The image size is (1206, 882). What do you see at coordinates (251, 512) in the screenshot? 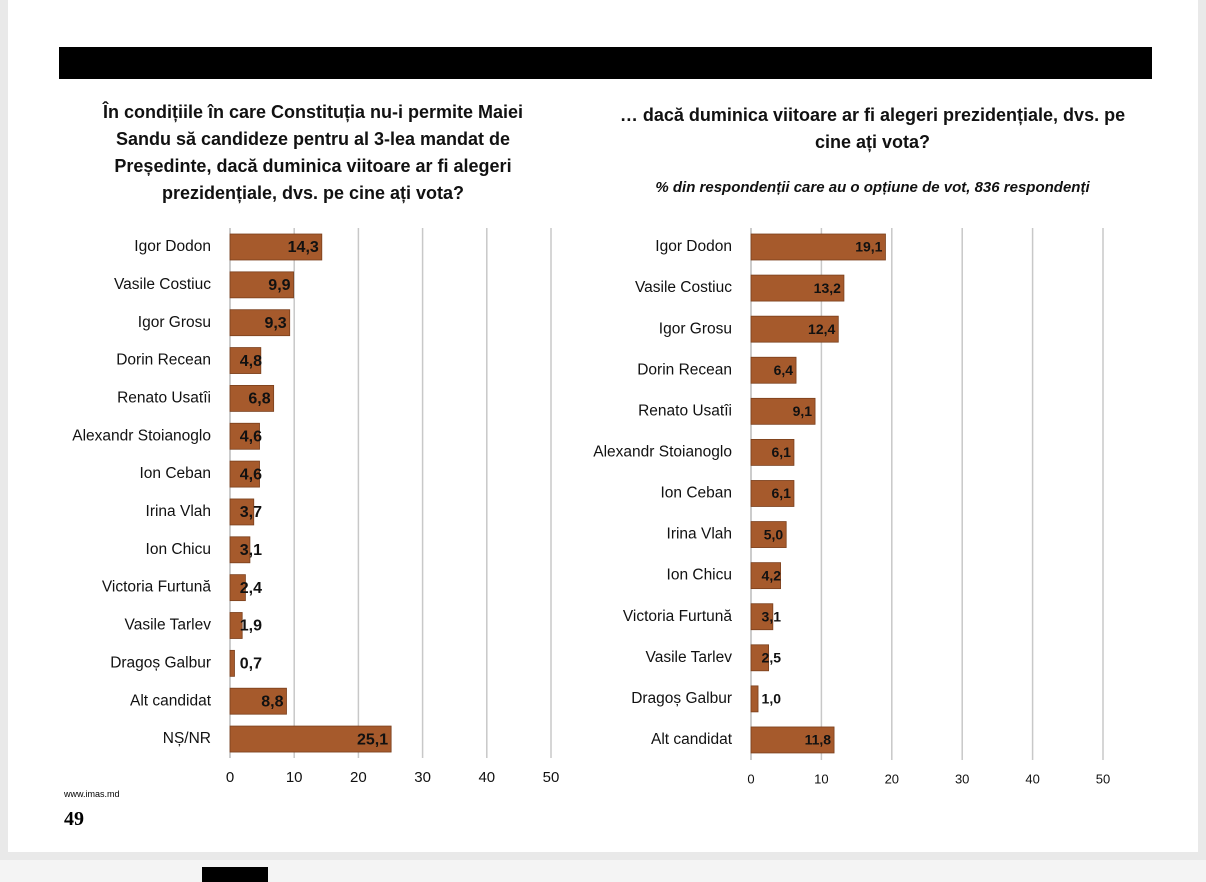
I see `value-label: 3,7` at bounding box center [251, 512].